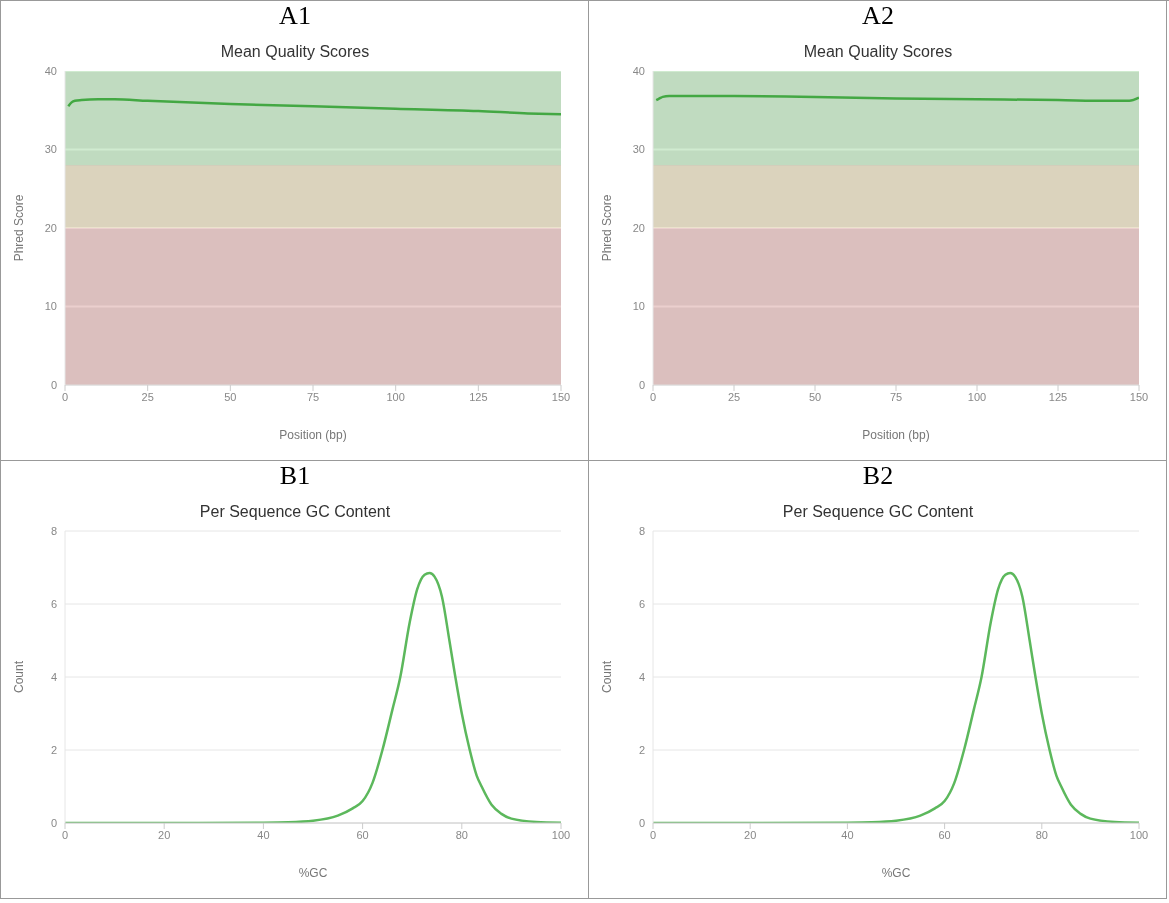 The width and height of the screenshot is (1169, 903). What do you see at coordinates (295, 476) in the screenshot?
I see `text: B1` at bounding box center [295, 476].